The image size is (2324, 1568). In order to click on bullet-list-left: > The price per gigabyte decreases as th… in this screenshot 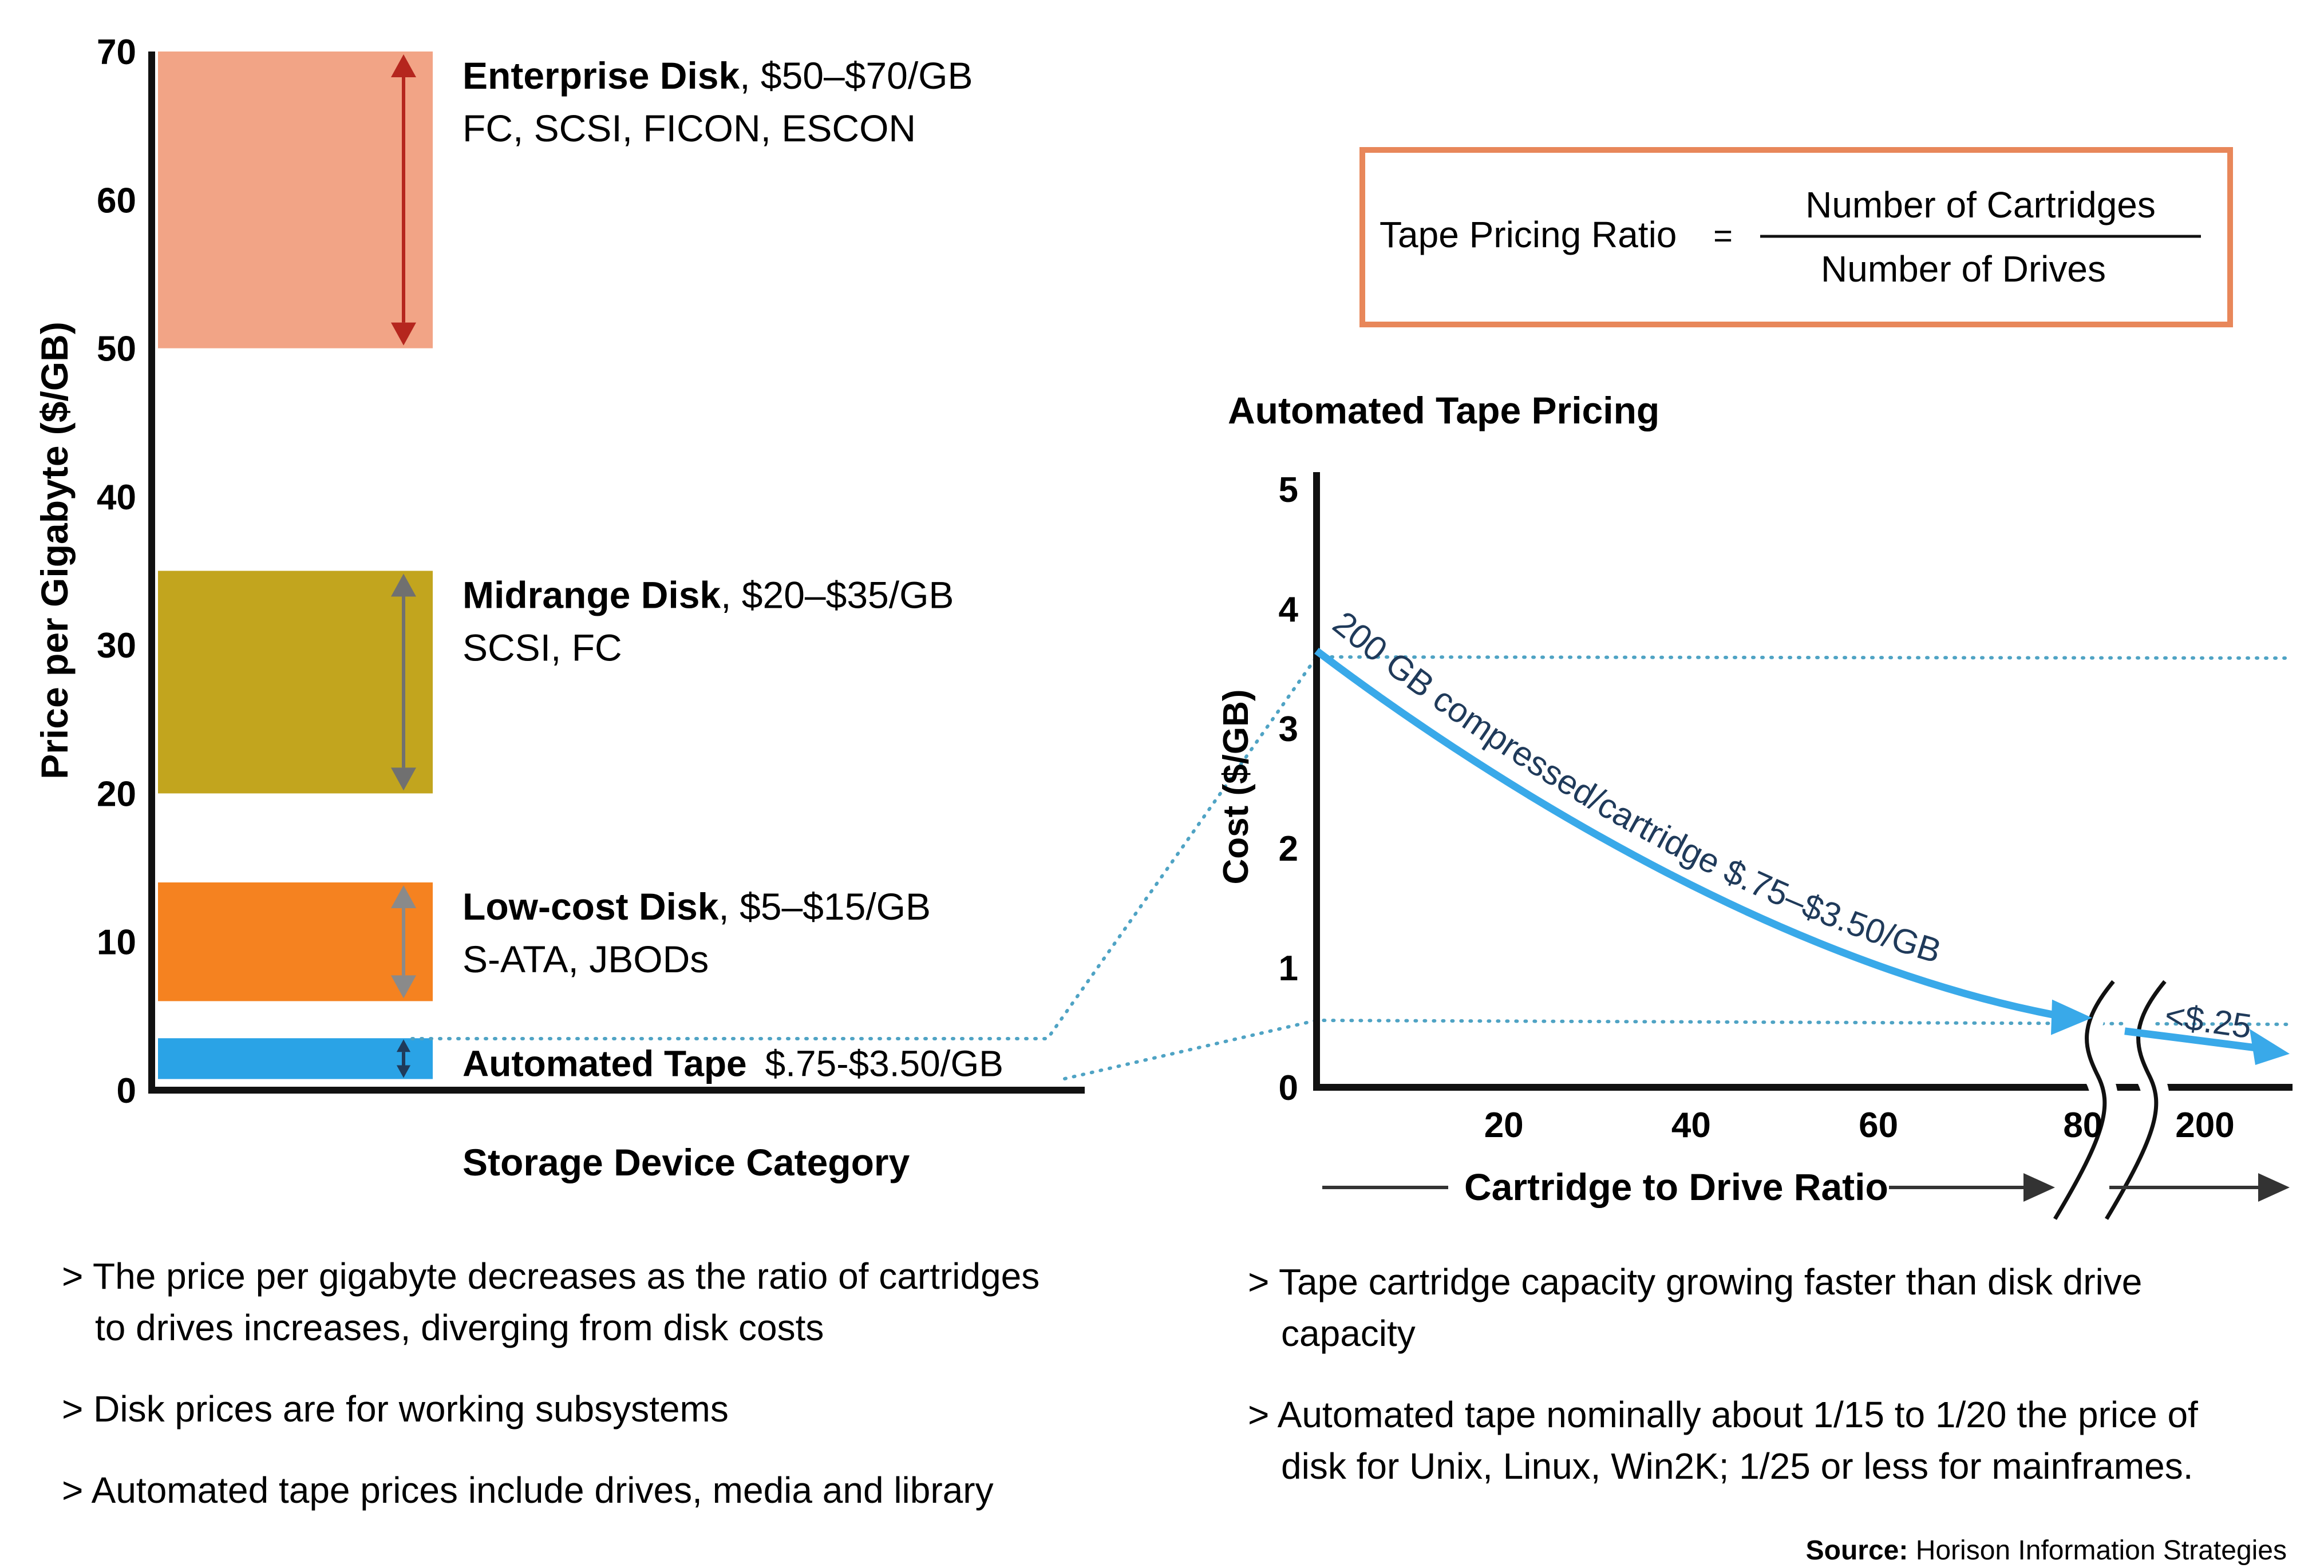, I will do `click(551, 1383)`.